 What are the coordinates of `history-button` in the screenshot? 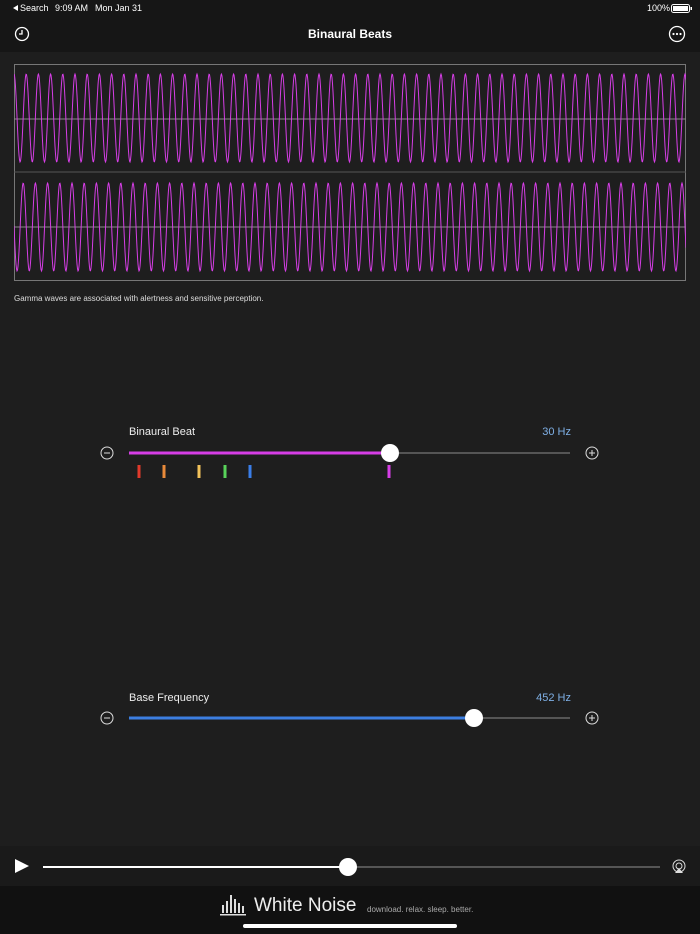 It's located at (22, 34).